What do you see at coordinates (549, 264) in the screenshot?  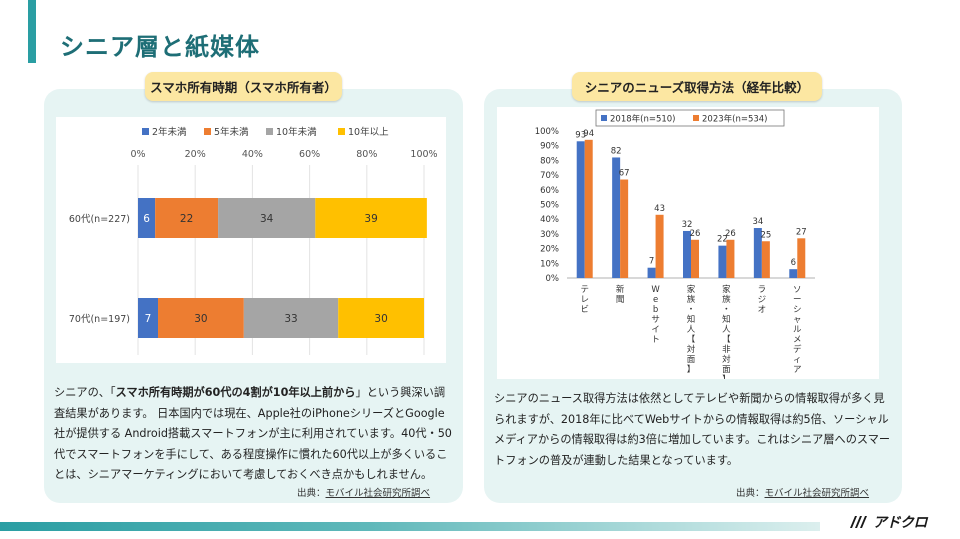 I see `y-tick-label: 10%` at bounding box center [549, 264].